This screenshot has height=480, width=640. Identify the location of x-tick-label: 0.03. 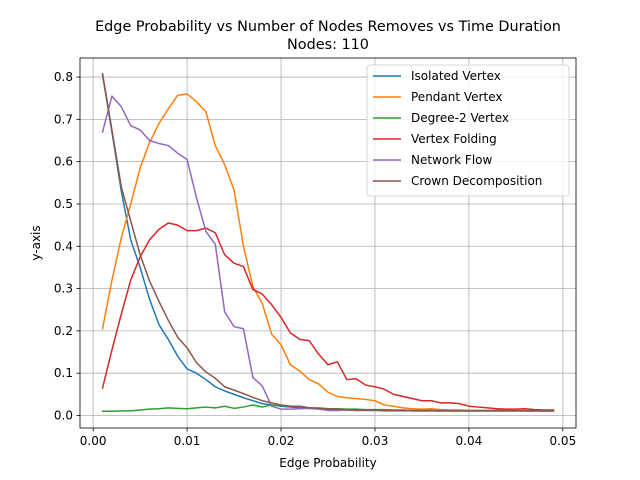
(375, 441).